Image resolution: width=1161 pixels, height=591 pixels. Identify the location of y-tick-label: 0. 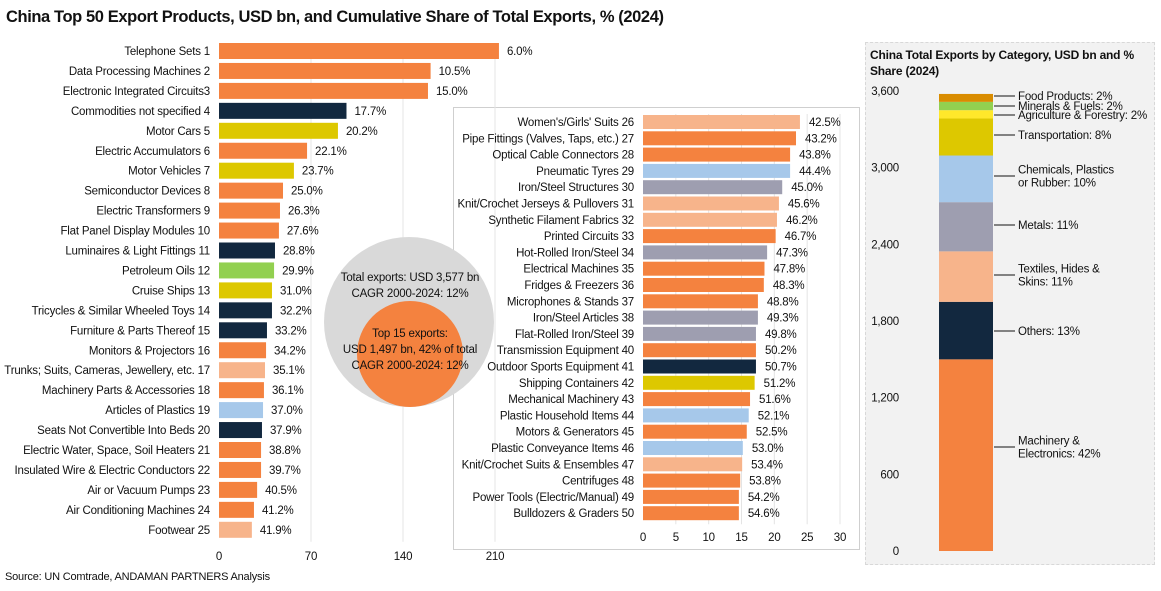
(896, 552).